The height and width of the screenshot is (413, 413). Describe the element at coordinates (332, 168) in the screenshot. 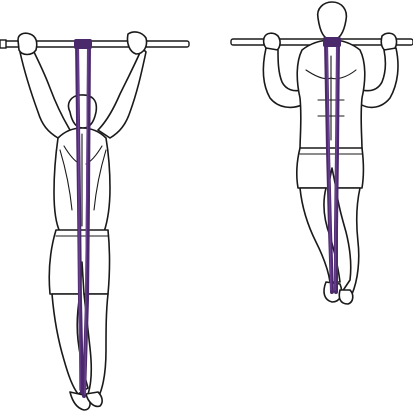

I see `resistance-band-highlight-front` at that location.